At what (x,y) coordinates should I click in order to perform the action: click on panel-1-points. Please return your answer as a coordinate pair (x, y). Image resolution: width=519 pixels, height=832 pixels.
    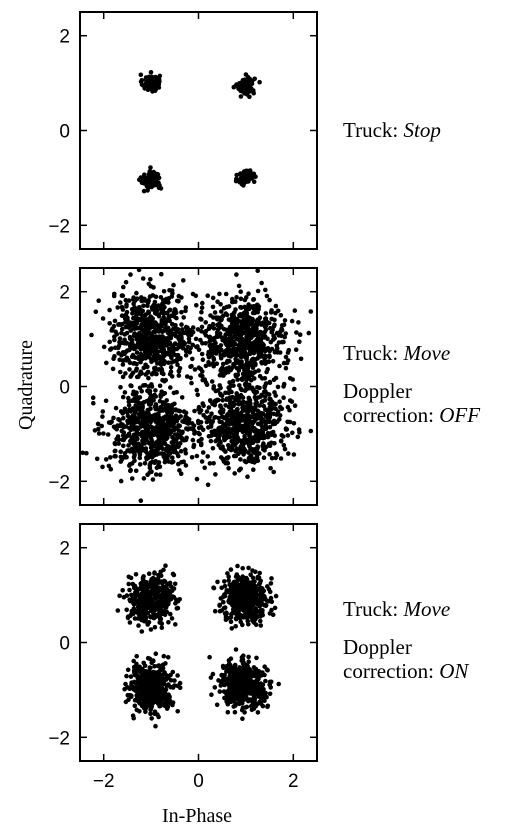
    Looking at the image, I should click on (199, 132).